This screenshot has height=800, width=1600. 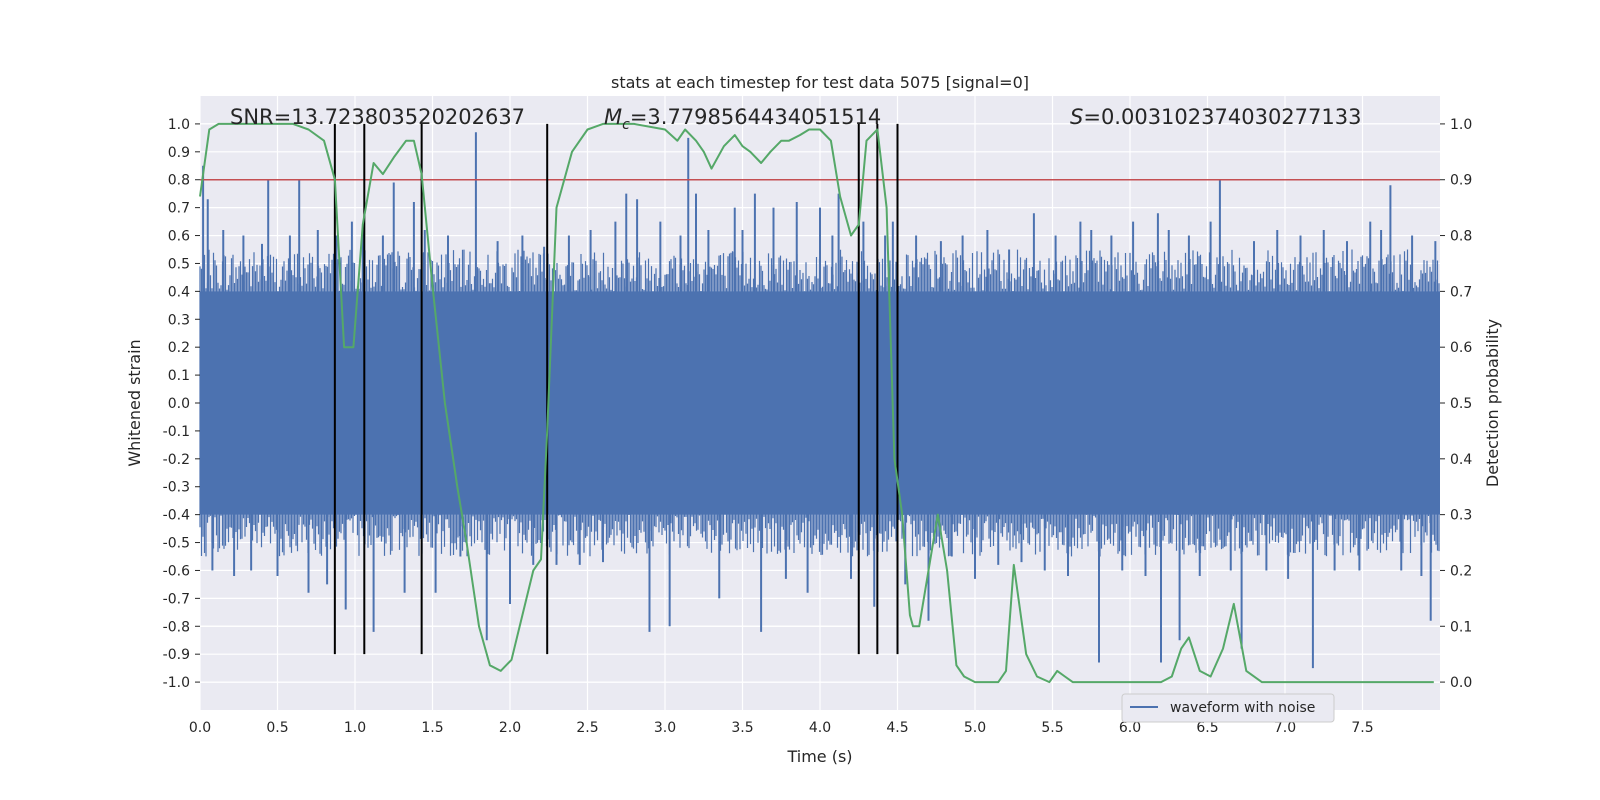 I want to click on y-tick-label: 0.5, so click(x=179, y=264).